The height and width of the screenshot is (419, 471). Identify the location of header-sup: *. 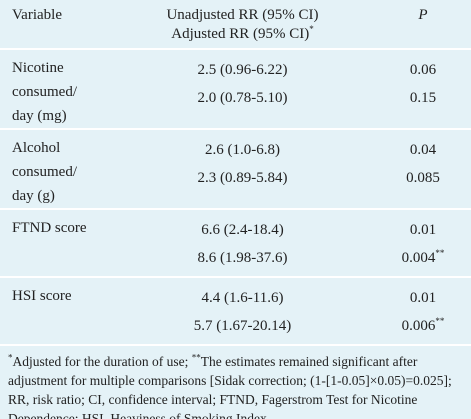
(311, 29).